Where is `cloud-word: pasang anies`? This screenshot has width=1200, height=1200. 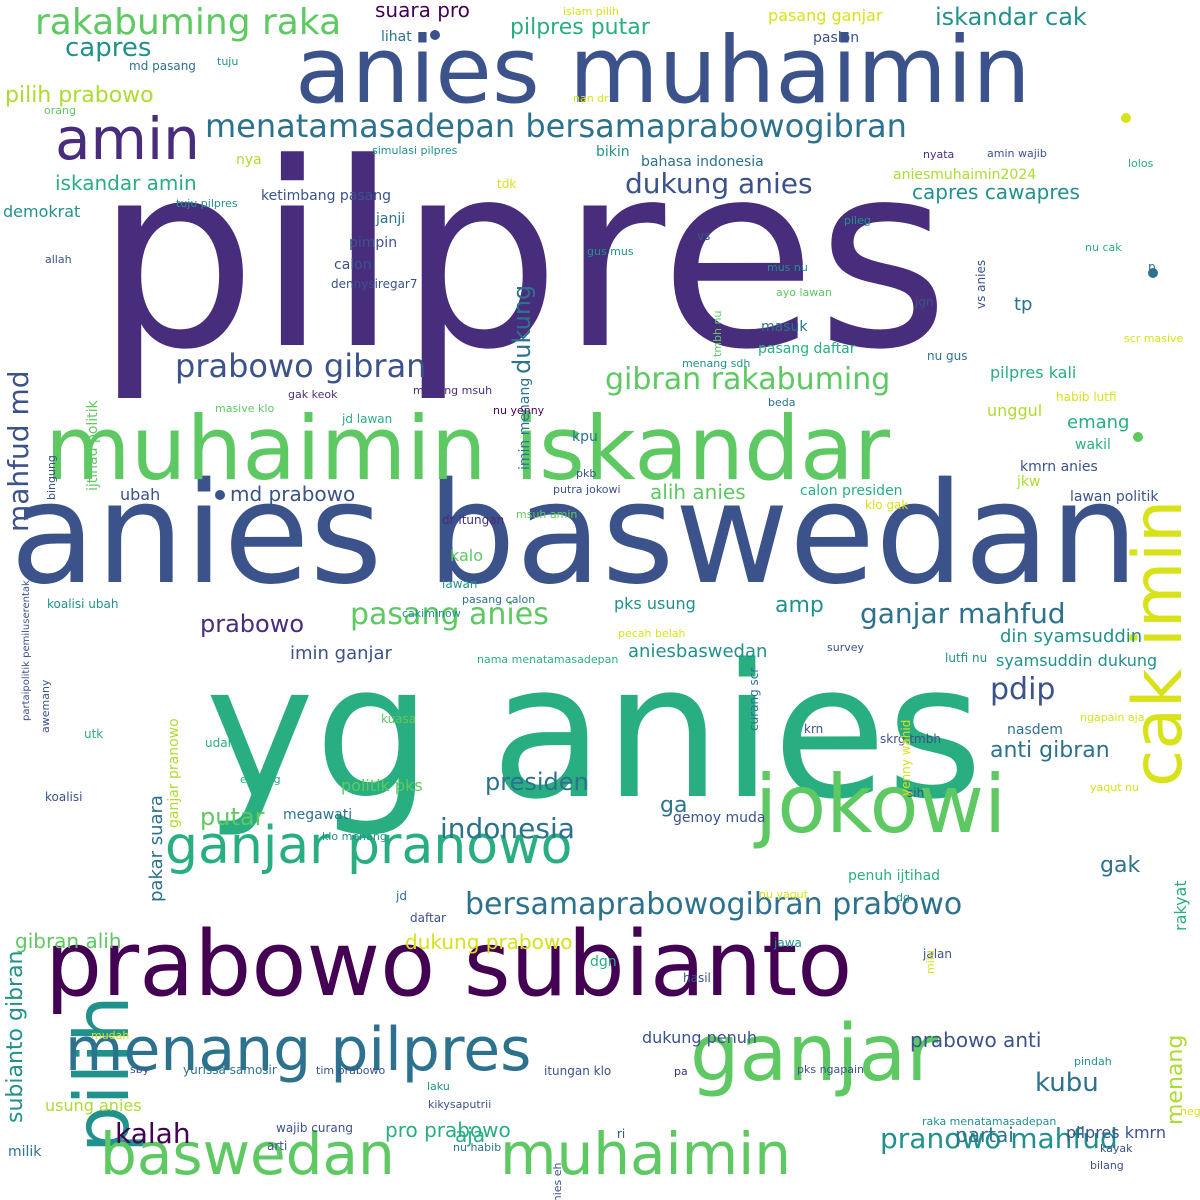 cloud-word: pasang anies is located at coordinates (449, 614).